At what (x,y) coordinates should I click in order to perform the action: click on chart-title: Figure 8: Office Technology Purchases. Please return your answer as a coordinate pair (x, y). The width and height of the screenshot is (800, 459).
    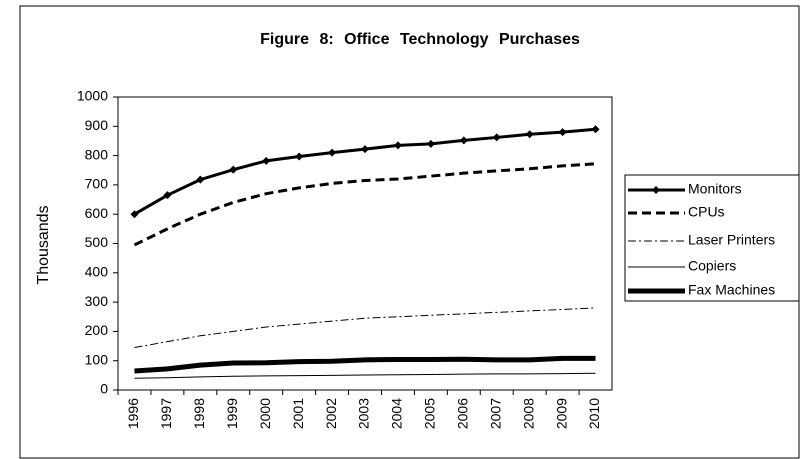
    Looking at the image, I should click on (420, 39).